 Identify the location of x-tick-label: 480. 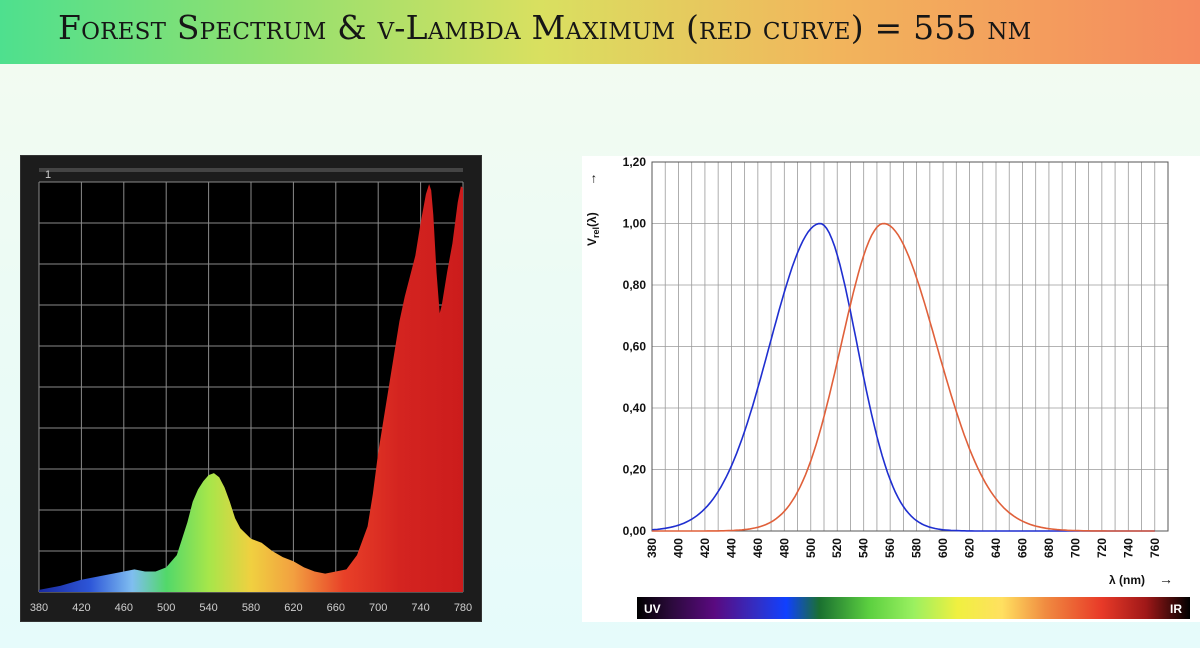
(784, 548).